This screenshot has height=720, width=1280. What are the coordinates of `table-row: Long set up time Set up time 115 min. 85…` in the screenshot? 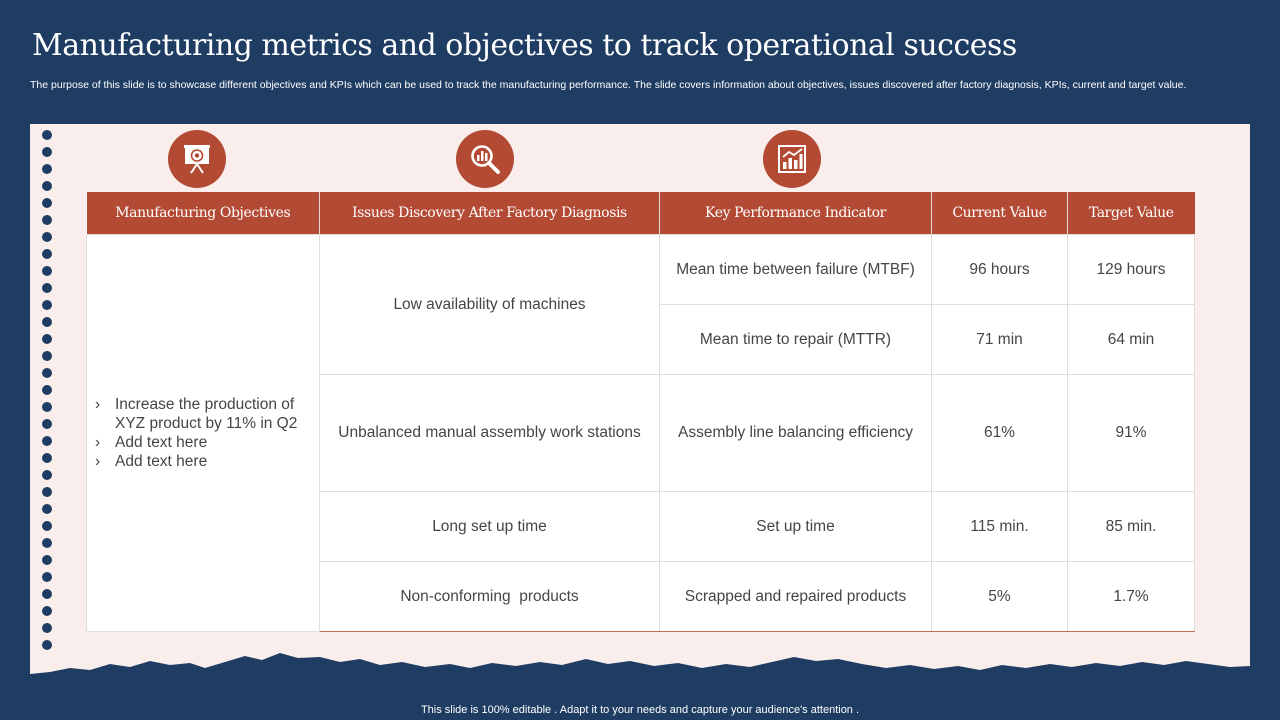 It's located at (641, 526).